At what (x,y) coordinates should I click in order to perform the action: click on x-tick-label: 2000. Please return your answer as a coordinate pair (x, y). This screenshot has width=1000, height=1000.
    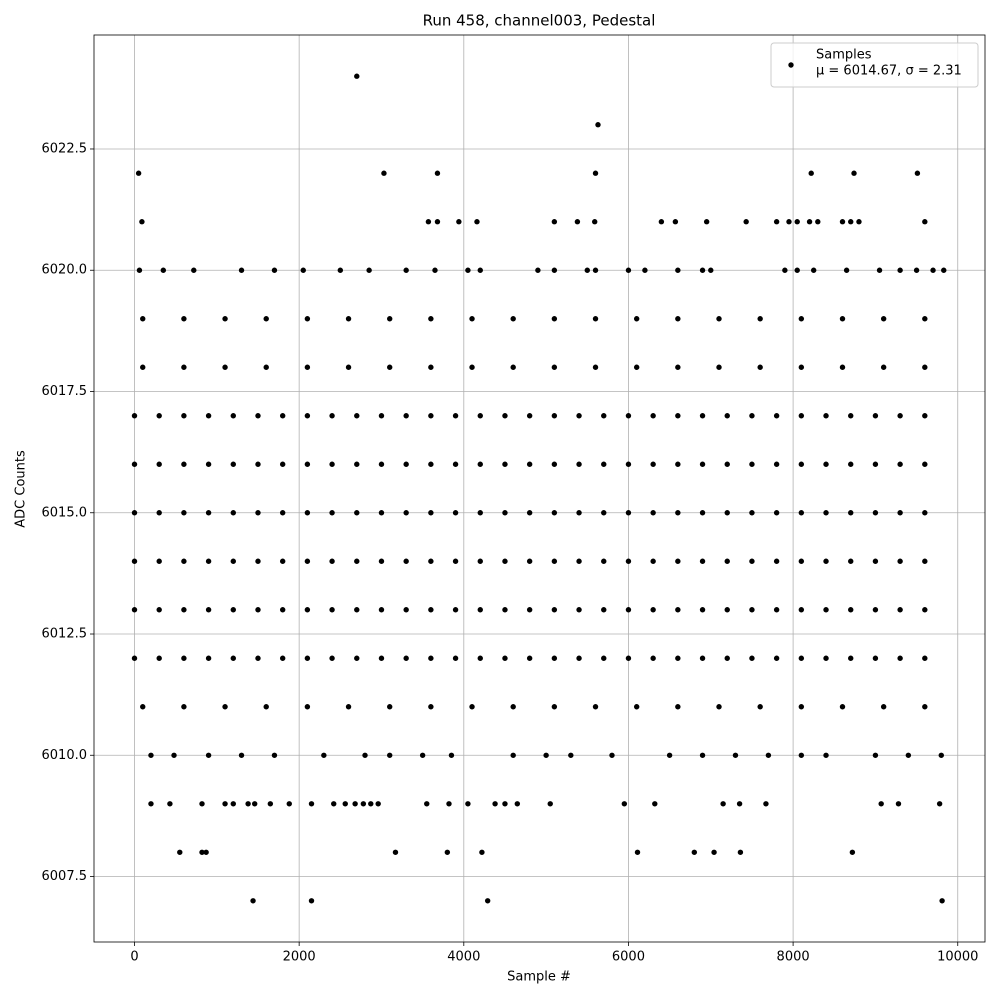
    Looking at the image, I should click on (299, 957).